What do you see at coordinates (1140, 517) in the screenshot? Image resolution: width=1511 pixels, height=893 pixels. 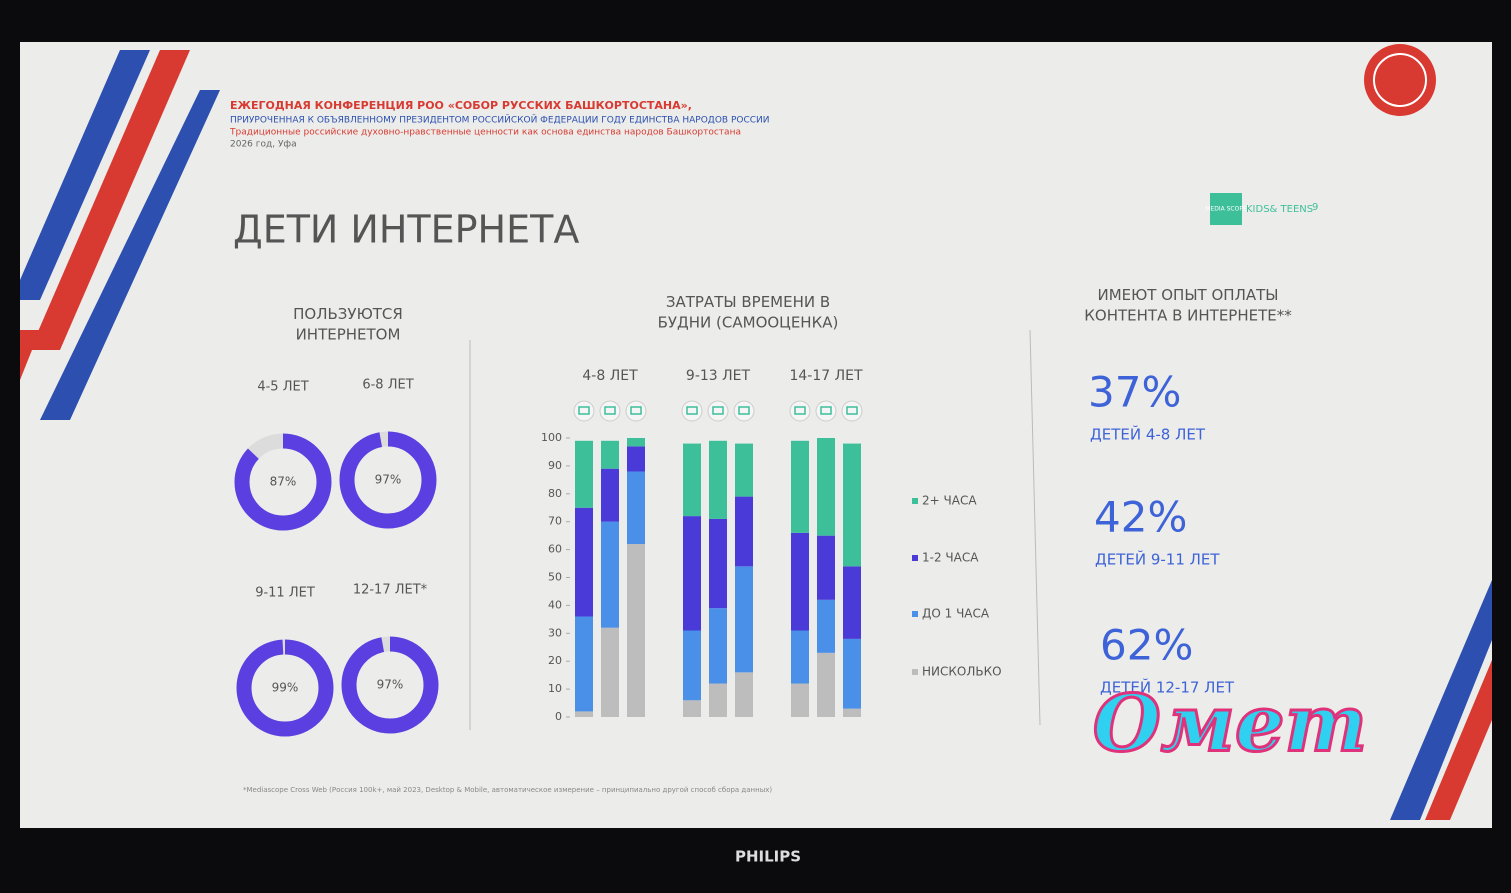 I see `kpi-value: 42%` at bounding box center [1140, 517].